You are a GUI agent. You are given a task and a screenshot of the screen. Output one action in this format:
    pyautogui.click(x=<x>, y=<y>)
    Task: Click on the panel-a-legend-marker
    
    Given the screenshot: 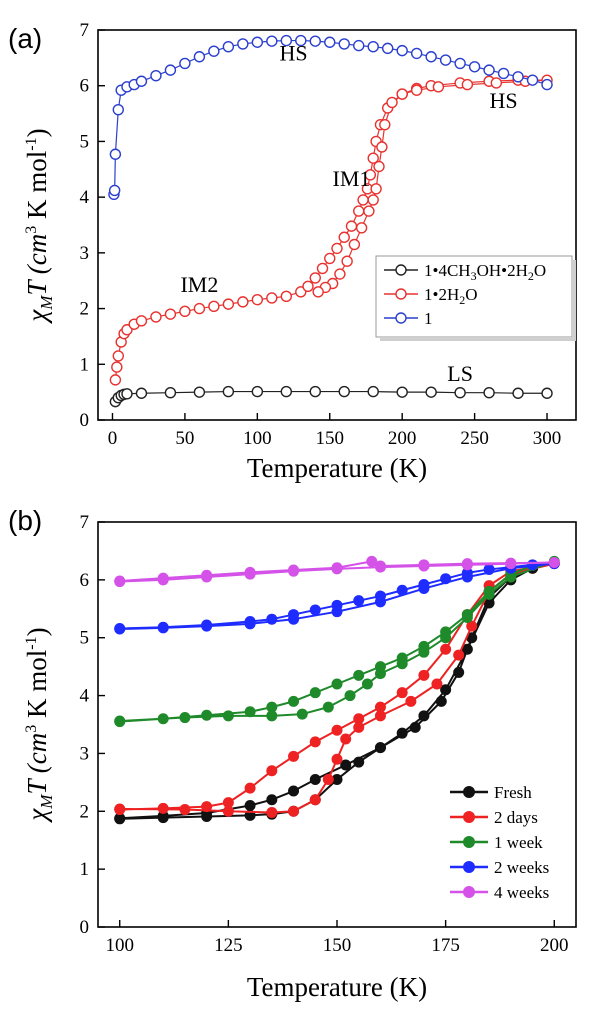 What is the action you would take?
    pyautogui.click(x=401, y=318)
    